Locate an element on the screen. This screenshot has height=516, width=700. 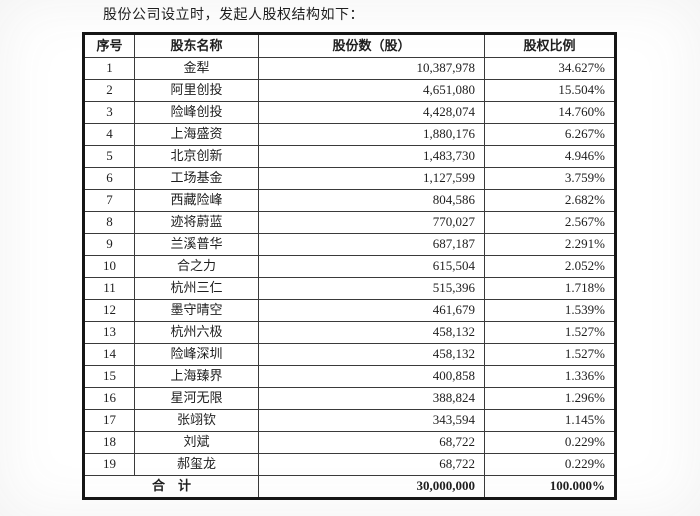
table-row: 13 杭州六极 458,132 1.527% is located at coordinates (349, 332).